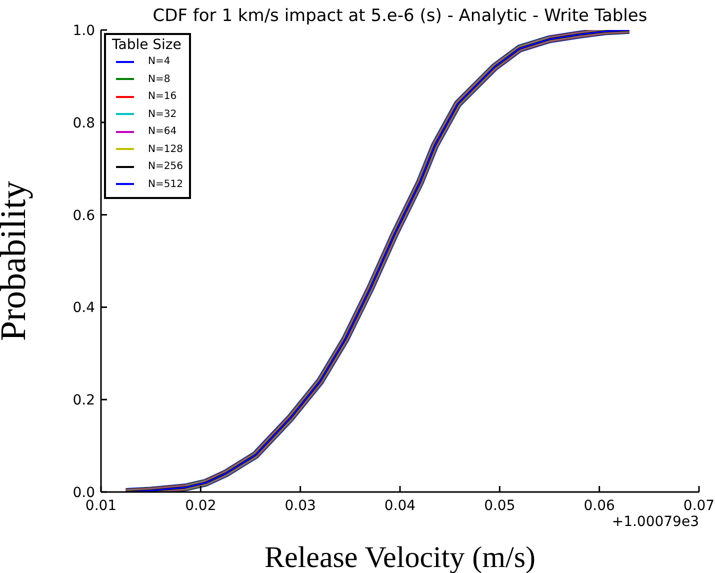  What do you see at coordinates (159, 62) in the screenshot?
I see `legend-label: N=4` at bounding box center [159, 62].